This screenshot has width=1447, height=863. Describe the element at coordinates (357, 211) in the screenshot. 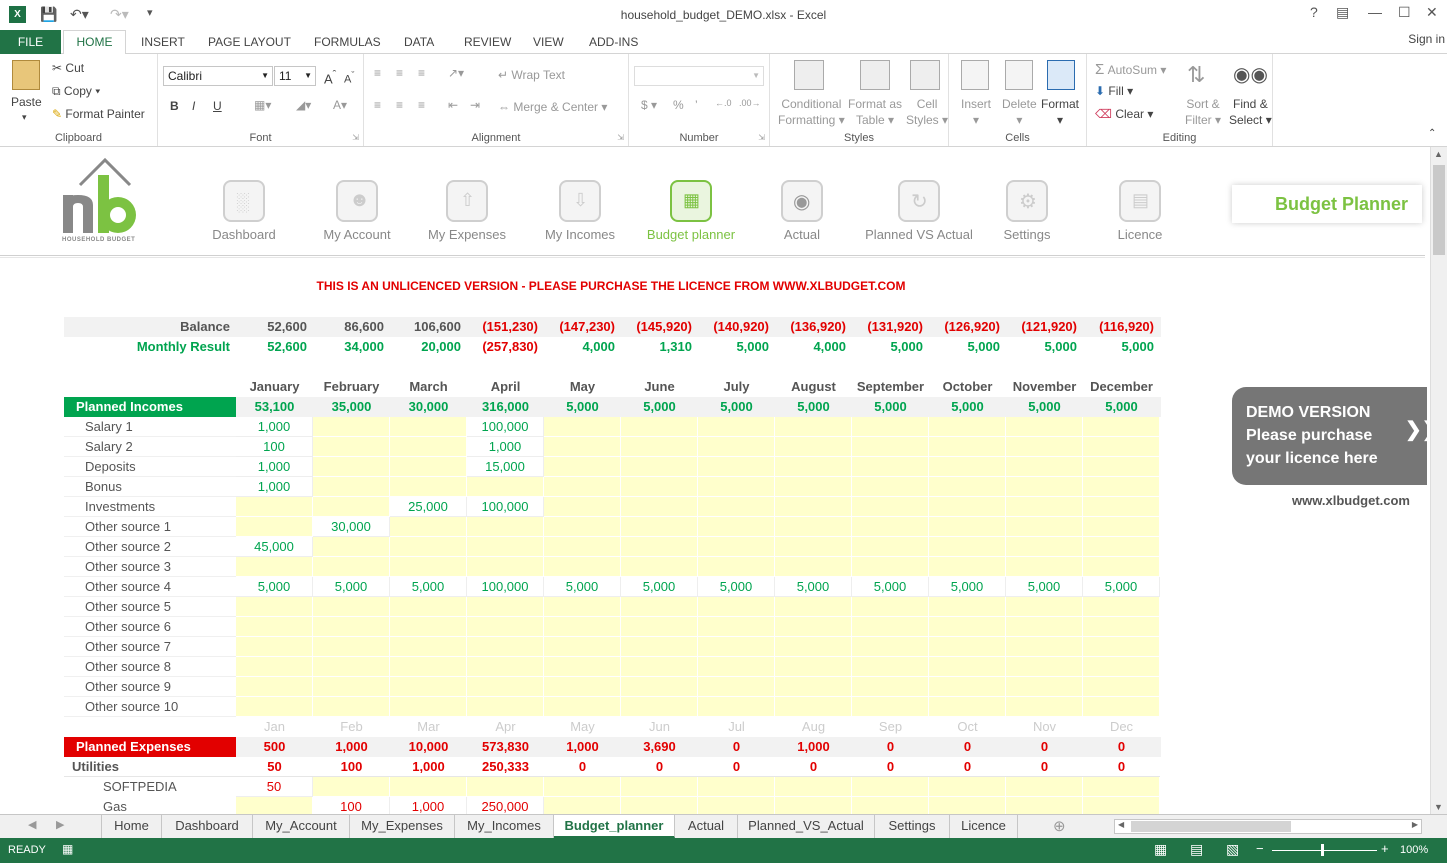

I see `nav-my-account: ☻ My Account` at that location.